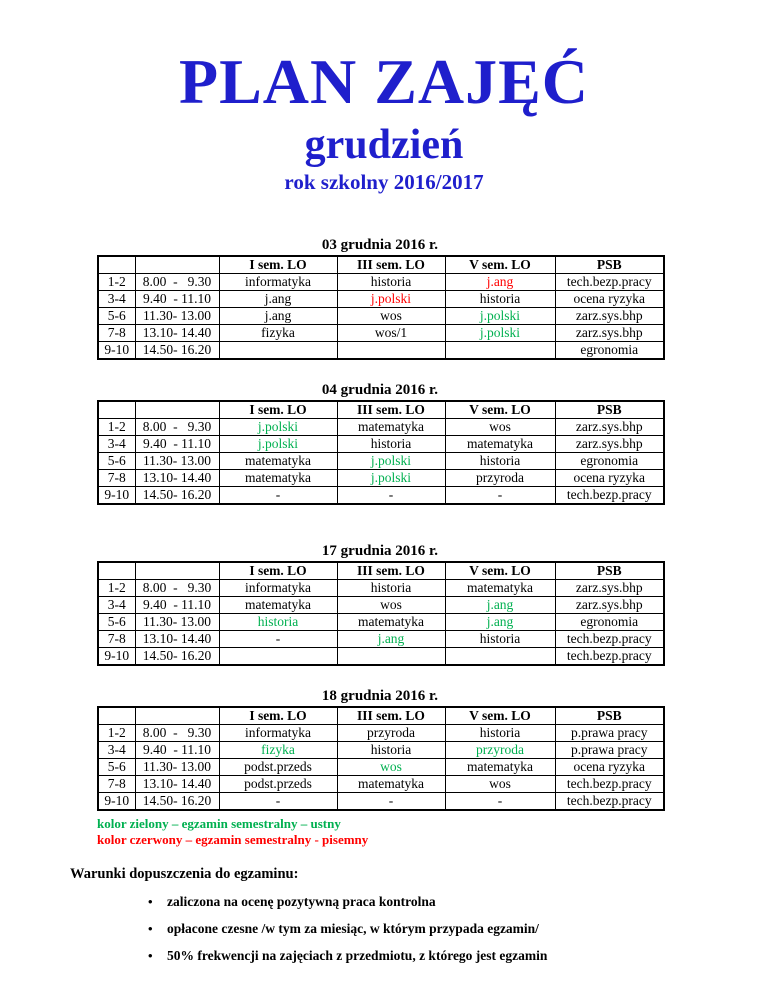 This screenshot has height=994, width=768. Describe the element at coordinates (177, 333) in the screenshot. I see `time-cell: 13.10- 14.40` at that location.